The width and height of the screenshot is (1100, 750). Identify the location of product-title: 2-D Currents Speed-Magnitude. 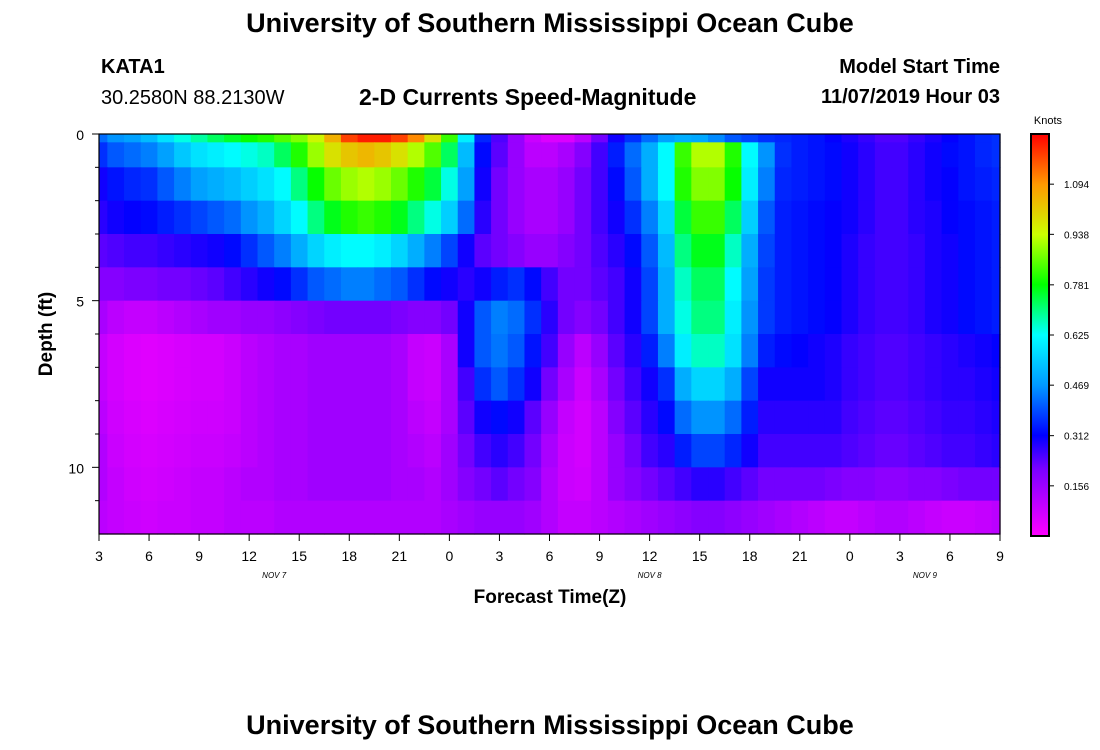
(528, 97).